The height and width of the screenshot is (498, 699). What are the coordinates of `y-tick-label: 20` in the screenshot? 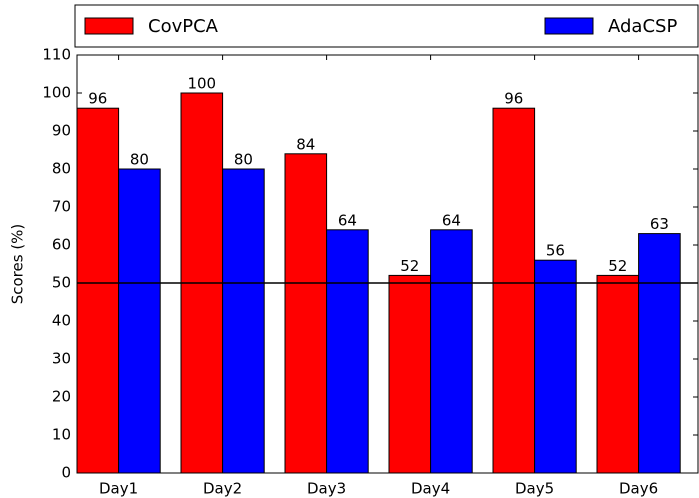 It's located at (61, 397).